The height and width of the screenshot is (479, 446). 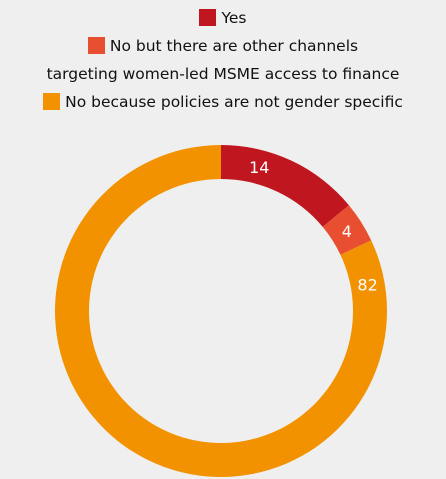 I want to click on donut-slice-other-channels, so click(x=347, y=230).